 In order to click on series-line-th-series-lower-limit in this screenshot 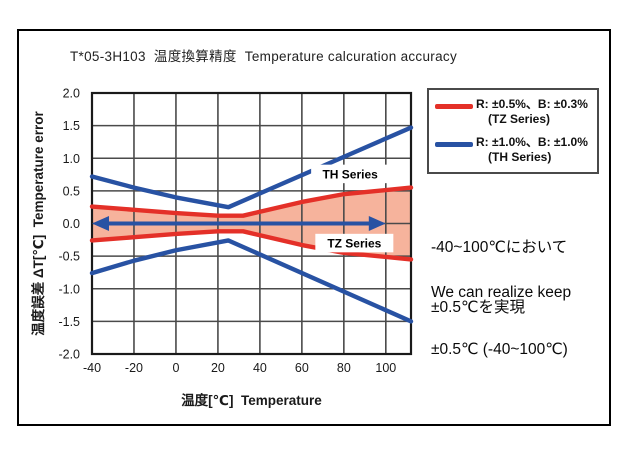, I will do `click(251, 281)`.